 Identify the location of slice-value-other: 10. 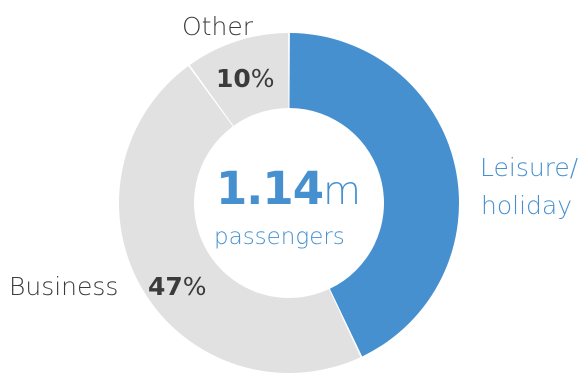
(233, 78).